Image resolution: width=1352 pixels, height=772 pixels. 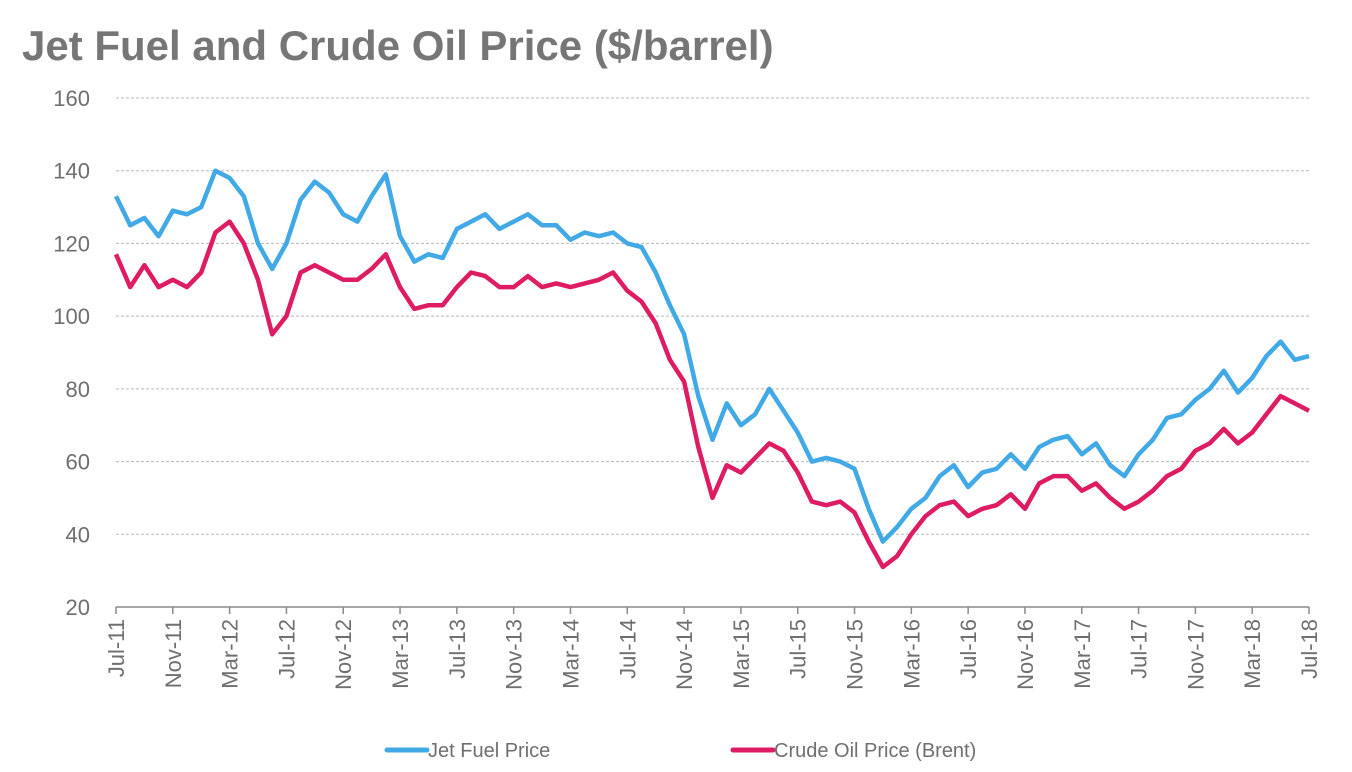 What do you see at coordinates (1139, 649) in the screenshot?
I see `x-tick-label: Jul-17` at bounding box center [1139, 649].